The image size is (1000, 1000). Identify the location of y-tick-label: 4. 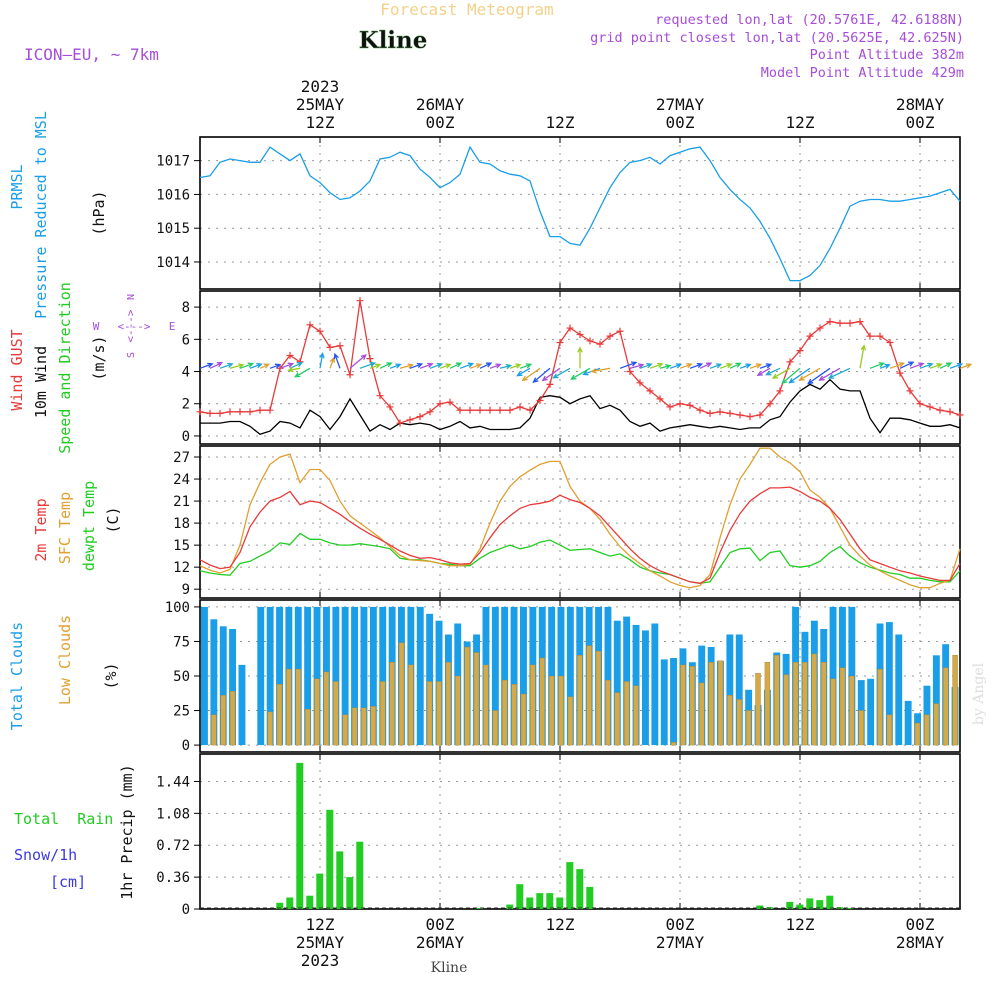
(186, 373).